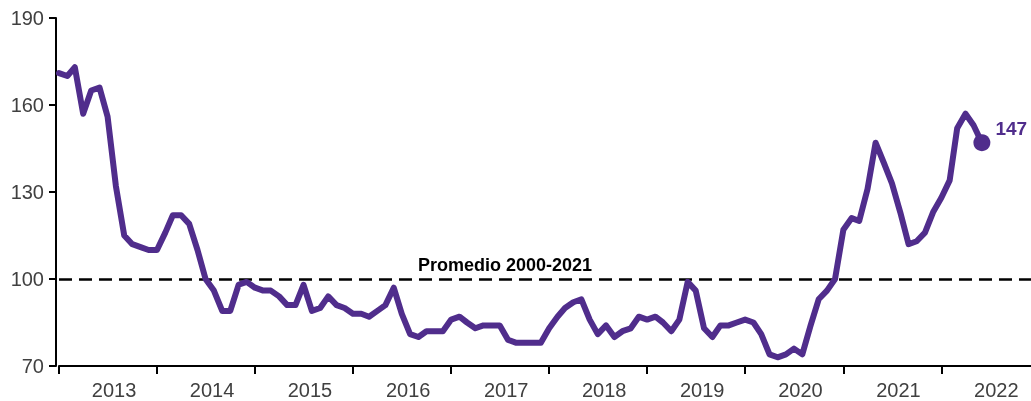 This screenshot has height=401, width=1031. I want to click on x-tick-label: 2014, so click(212, 390).